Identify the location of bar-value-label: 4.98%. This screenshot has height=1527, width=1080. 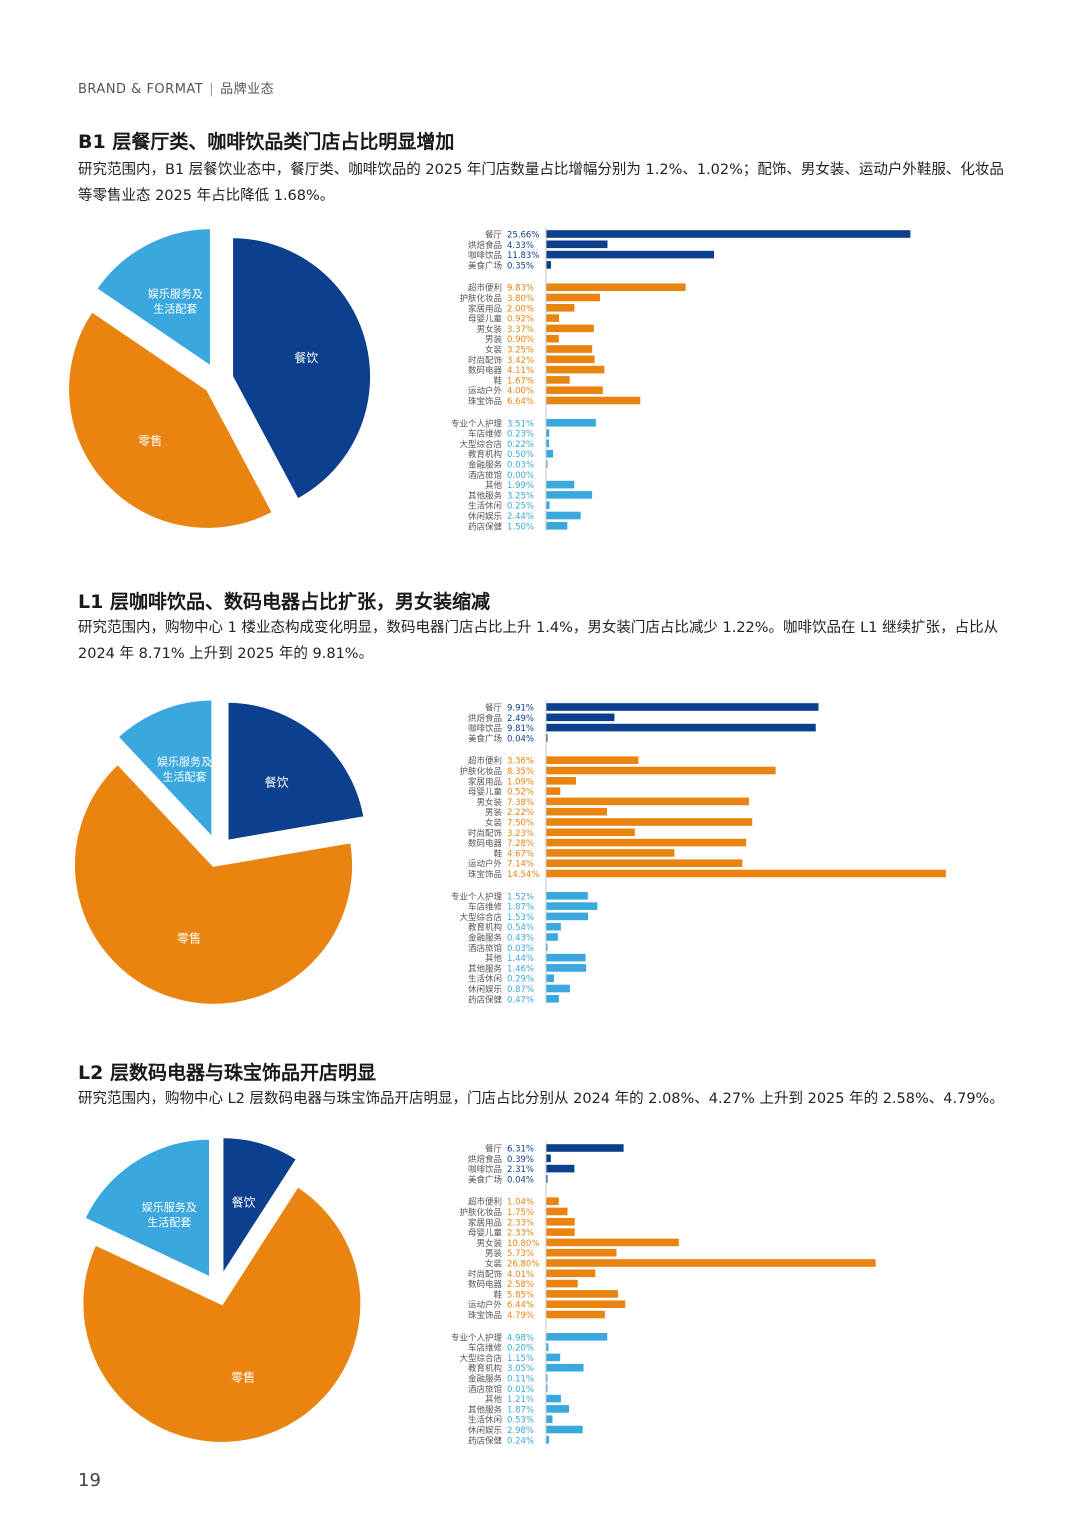
(520, 1338).